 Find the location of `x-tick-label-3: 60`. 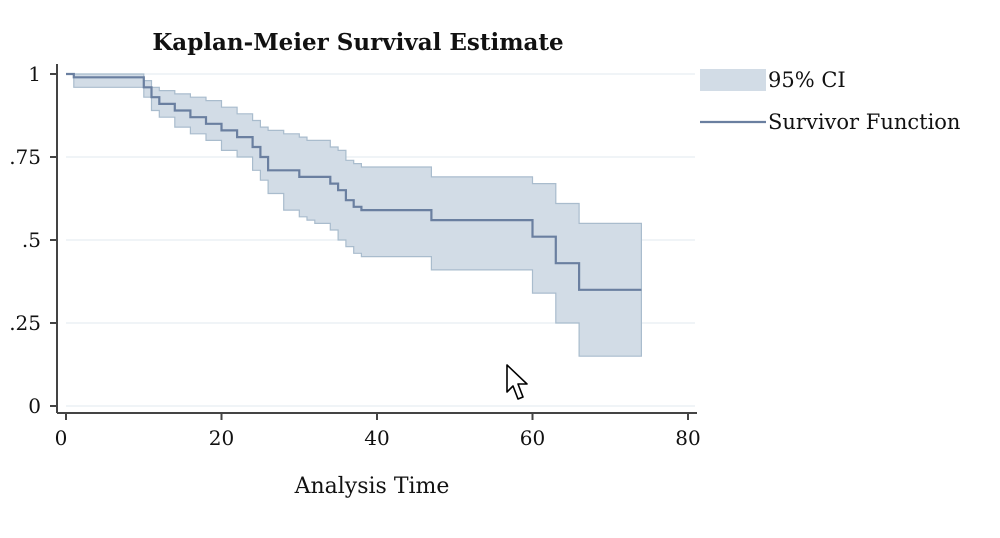

x-tick-label-3: 60 is located at coordinates (532, 438).